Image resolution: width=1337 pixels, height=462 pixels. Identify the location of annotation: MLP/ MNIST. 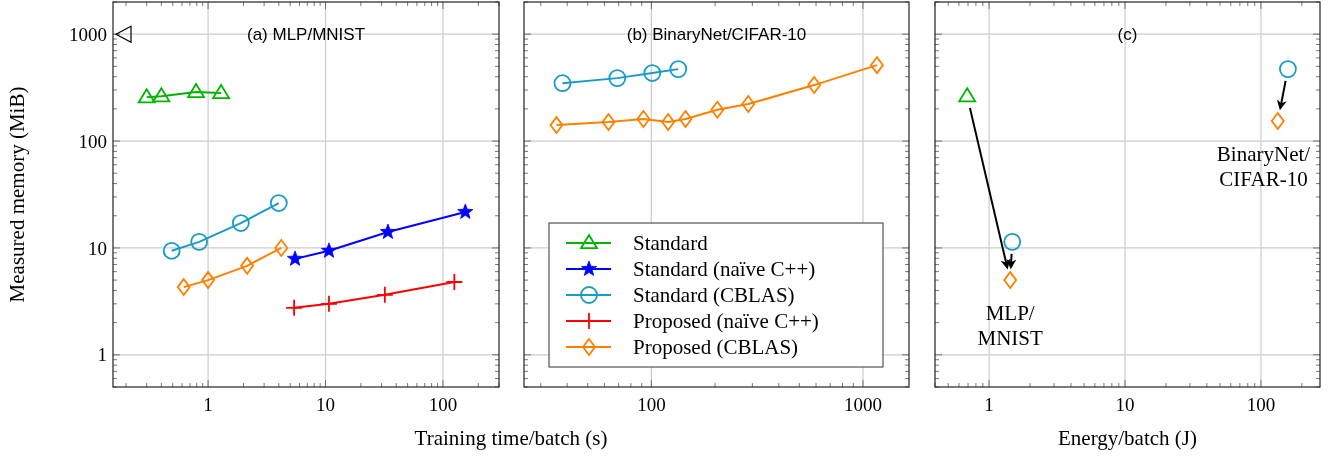
(1010, 326).